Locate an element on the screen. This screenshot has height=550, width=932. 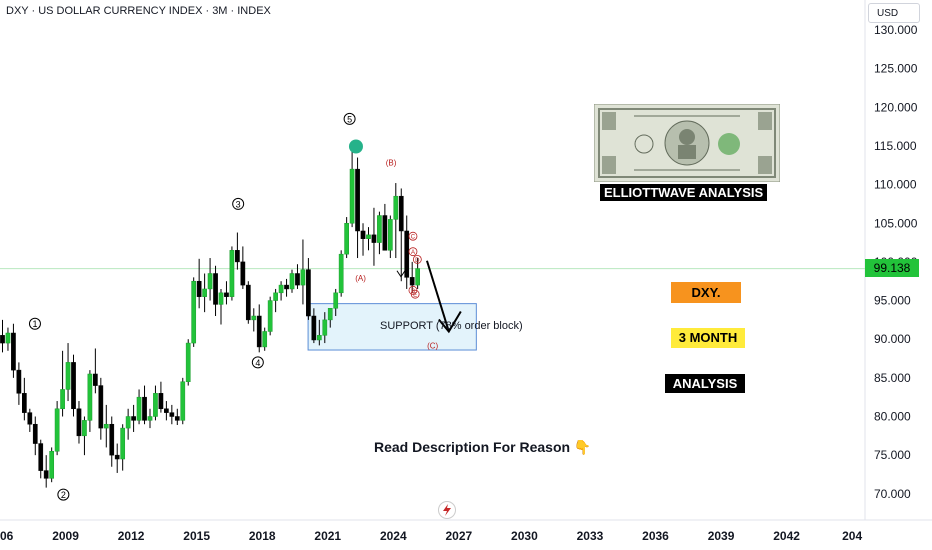
y-tick-label: 85.000 is located at coordinates (892, 378).